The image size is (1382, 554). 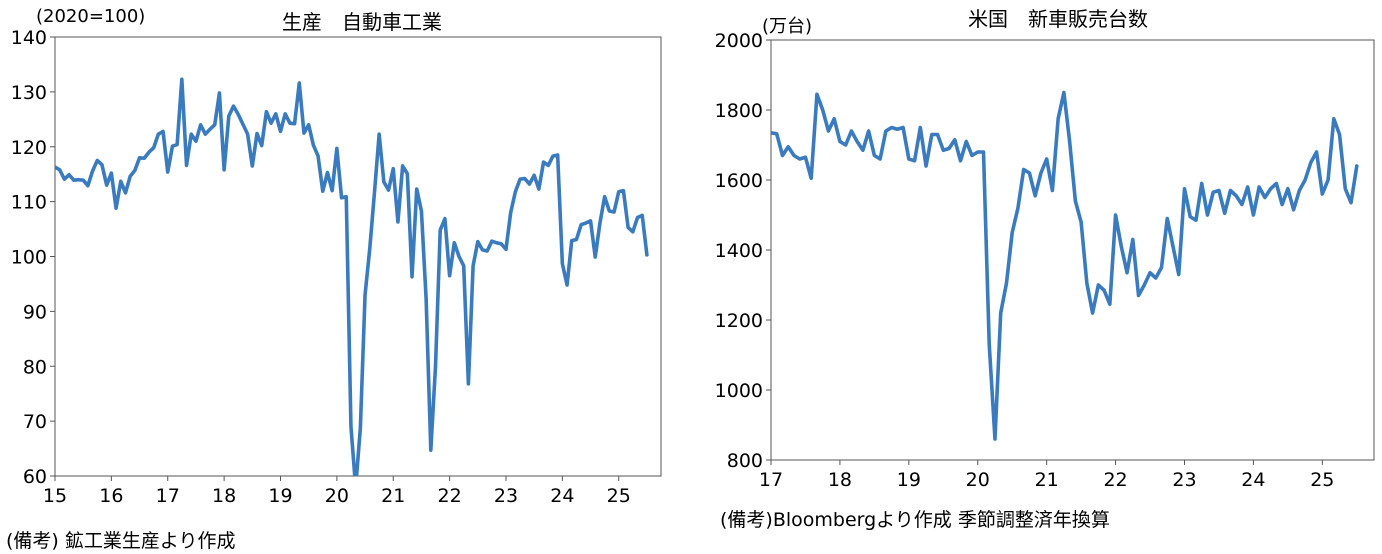 What do you see at coordinates (35, 477) in the screenshot?
I see `left-y-tick-label: 60` at bounding box center [35, 477].